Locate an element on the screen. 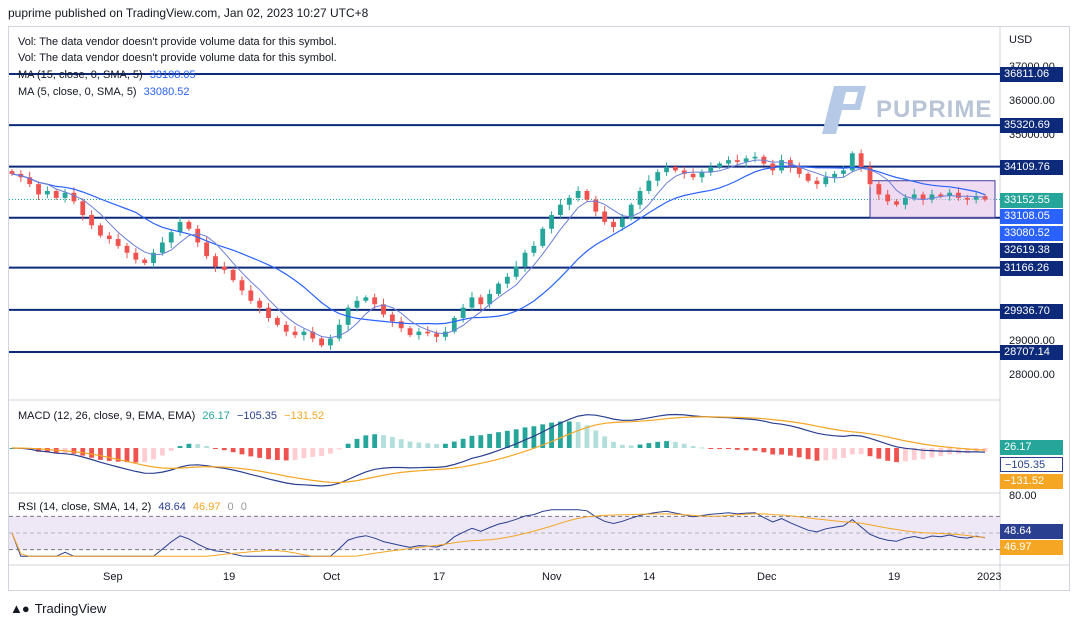  time-axis-tick: Dec is located at coordinates (767, 577).